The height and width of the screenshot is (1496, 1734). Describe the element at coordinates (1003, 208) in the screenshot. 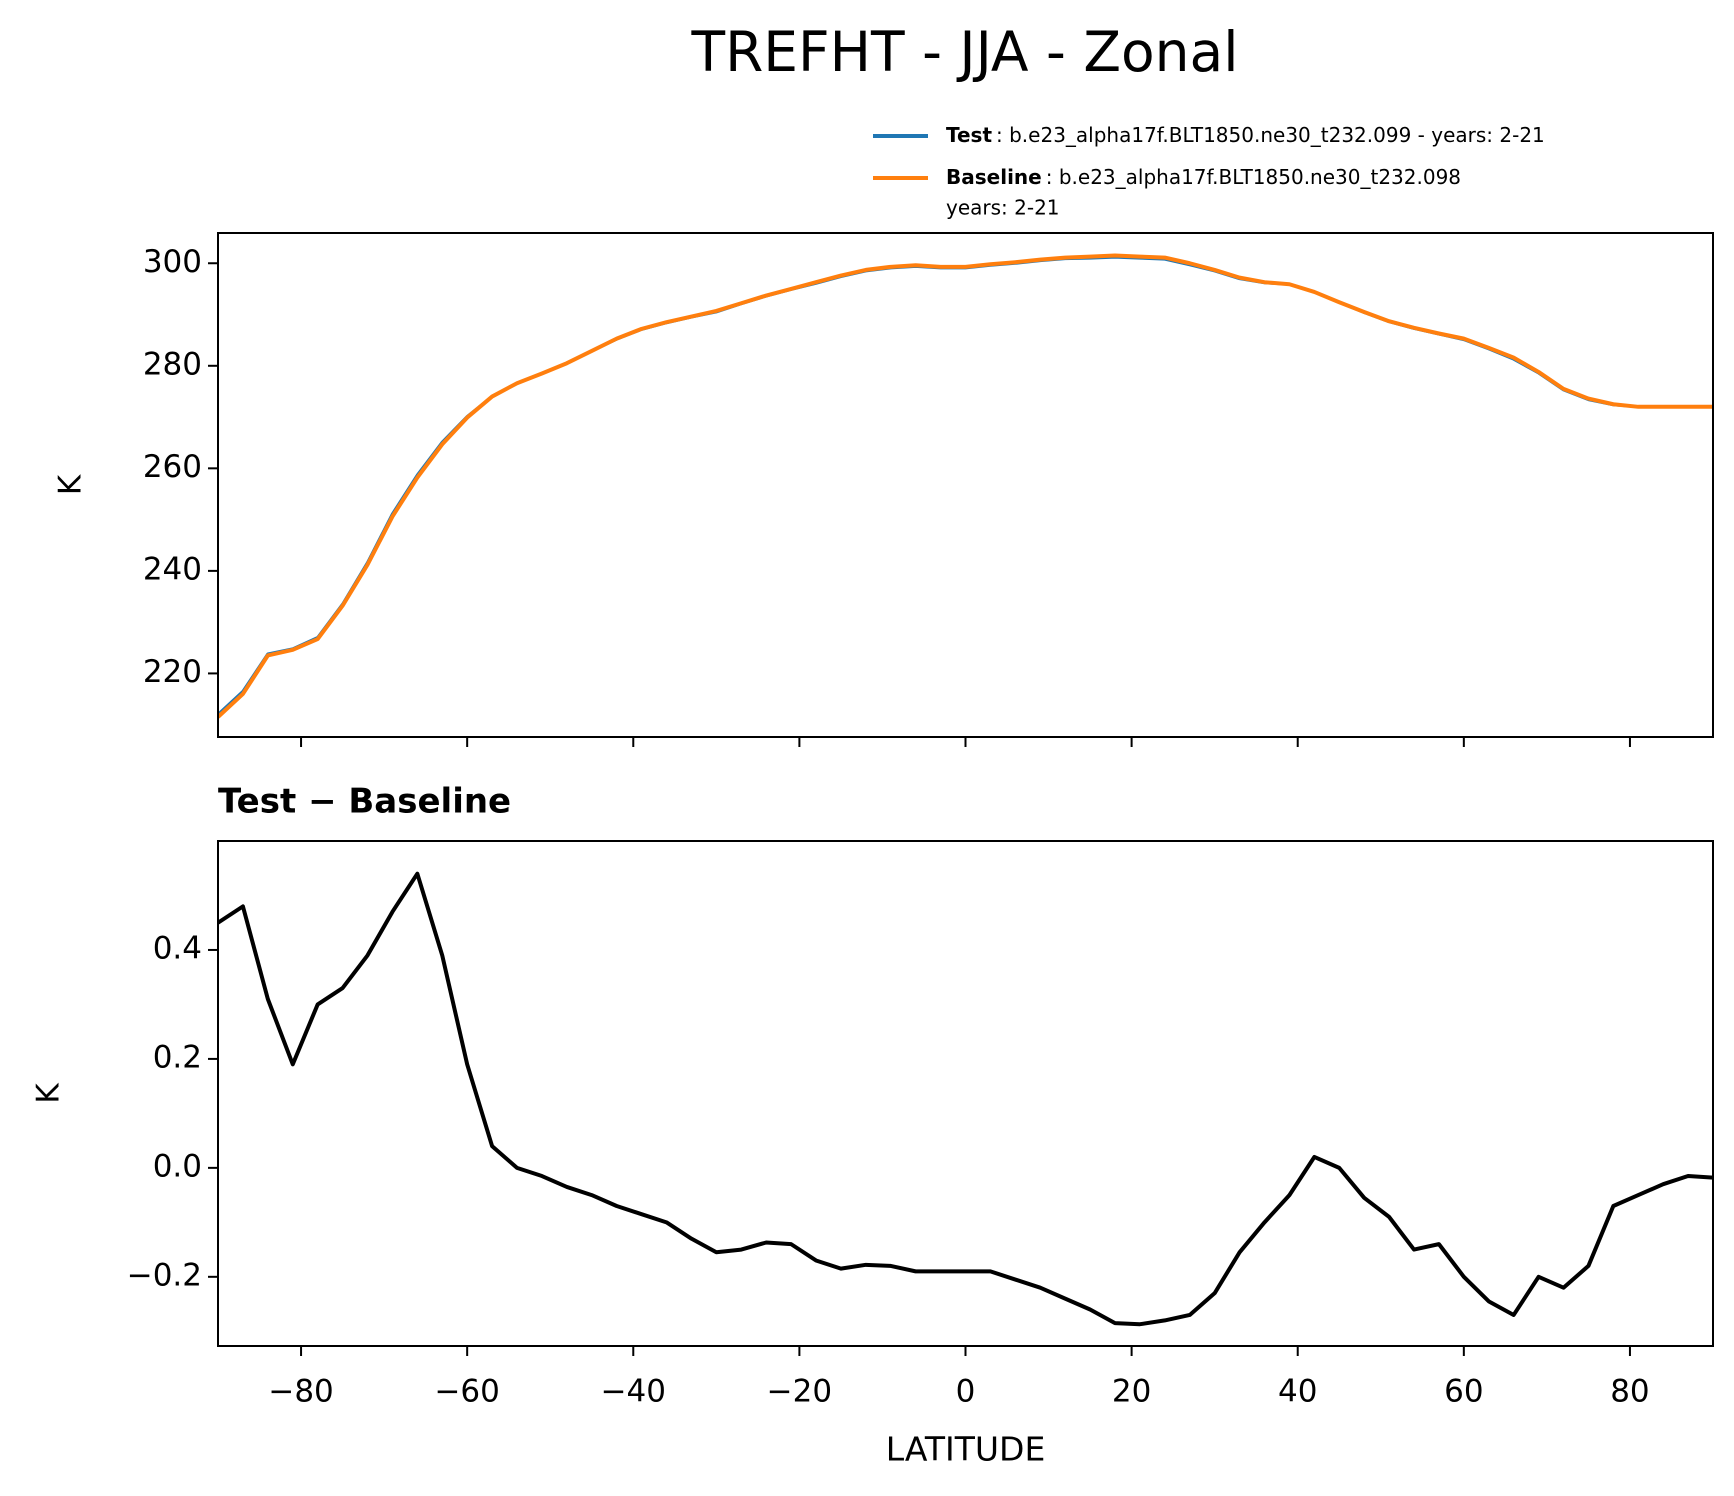

I see `legend-description: years: 2-21` at that location.